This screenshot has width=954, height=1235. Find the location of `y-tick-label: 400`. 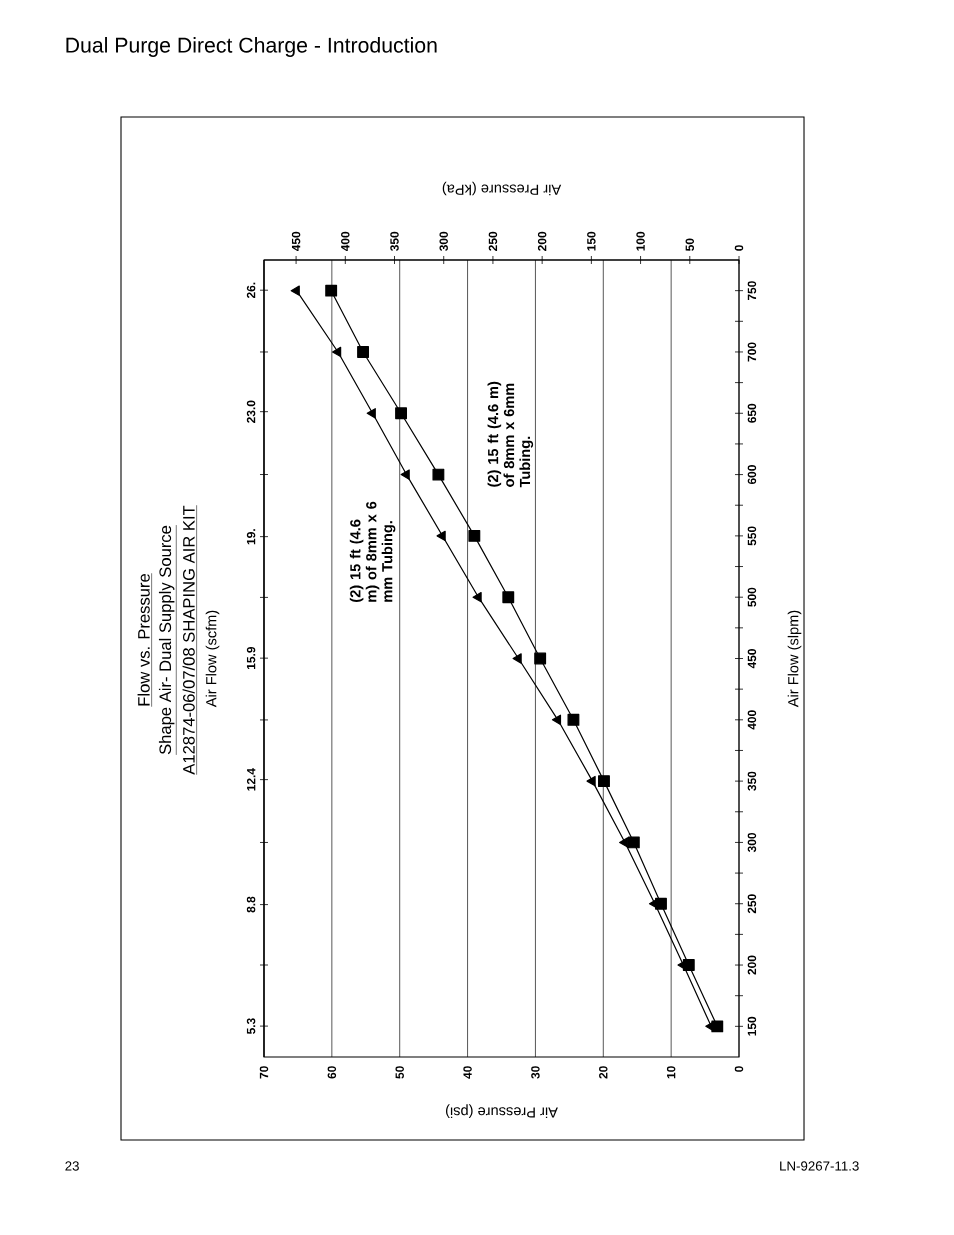

y-tick-label: 400 is located at coordinates (752, 720).